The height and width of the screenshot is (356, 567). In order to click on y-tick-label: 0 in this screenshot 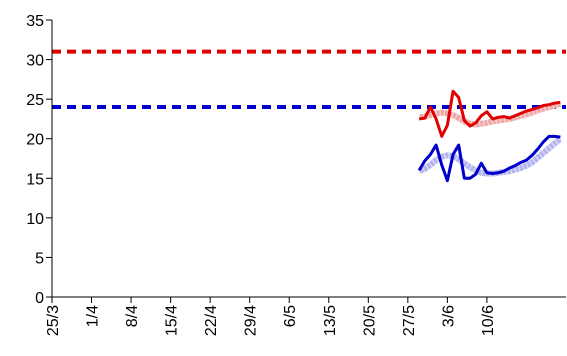, I will do `click(39, 298)`.